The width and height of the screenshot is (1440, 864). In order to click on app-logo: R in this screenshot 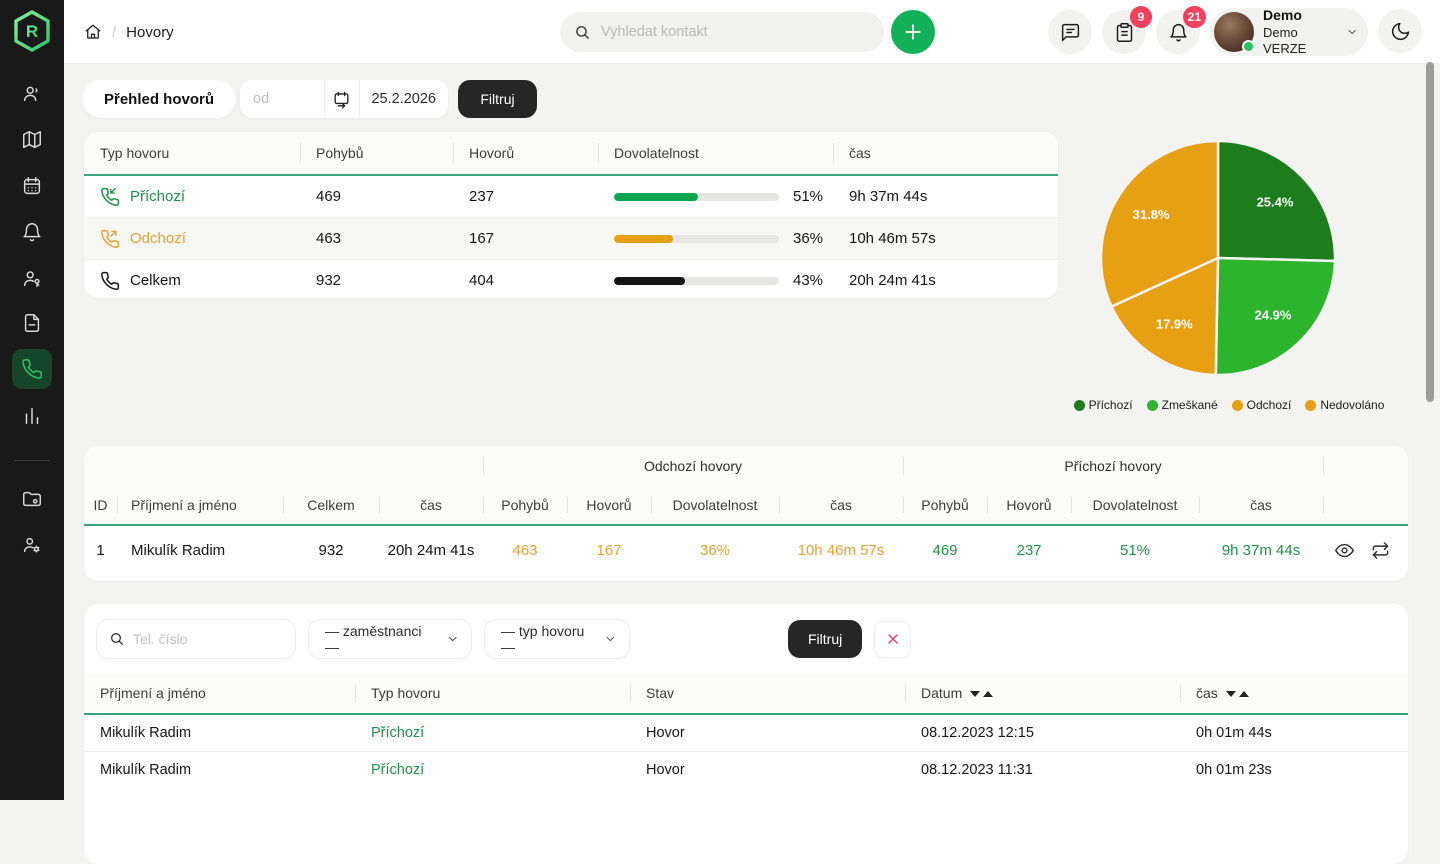, I will do `click(32, 31)`.